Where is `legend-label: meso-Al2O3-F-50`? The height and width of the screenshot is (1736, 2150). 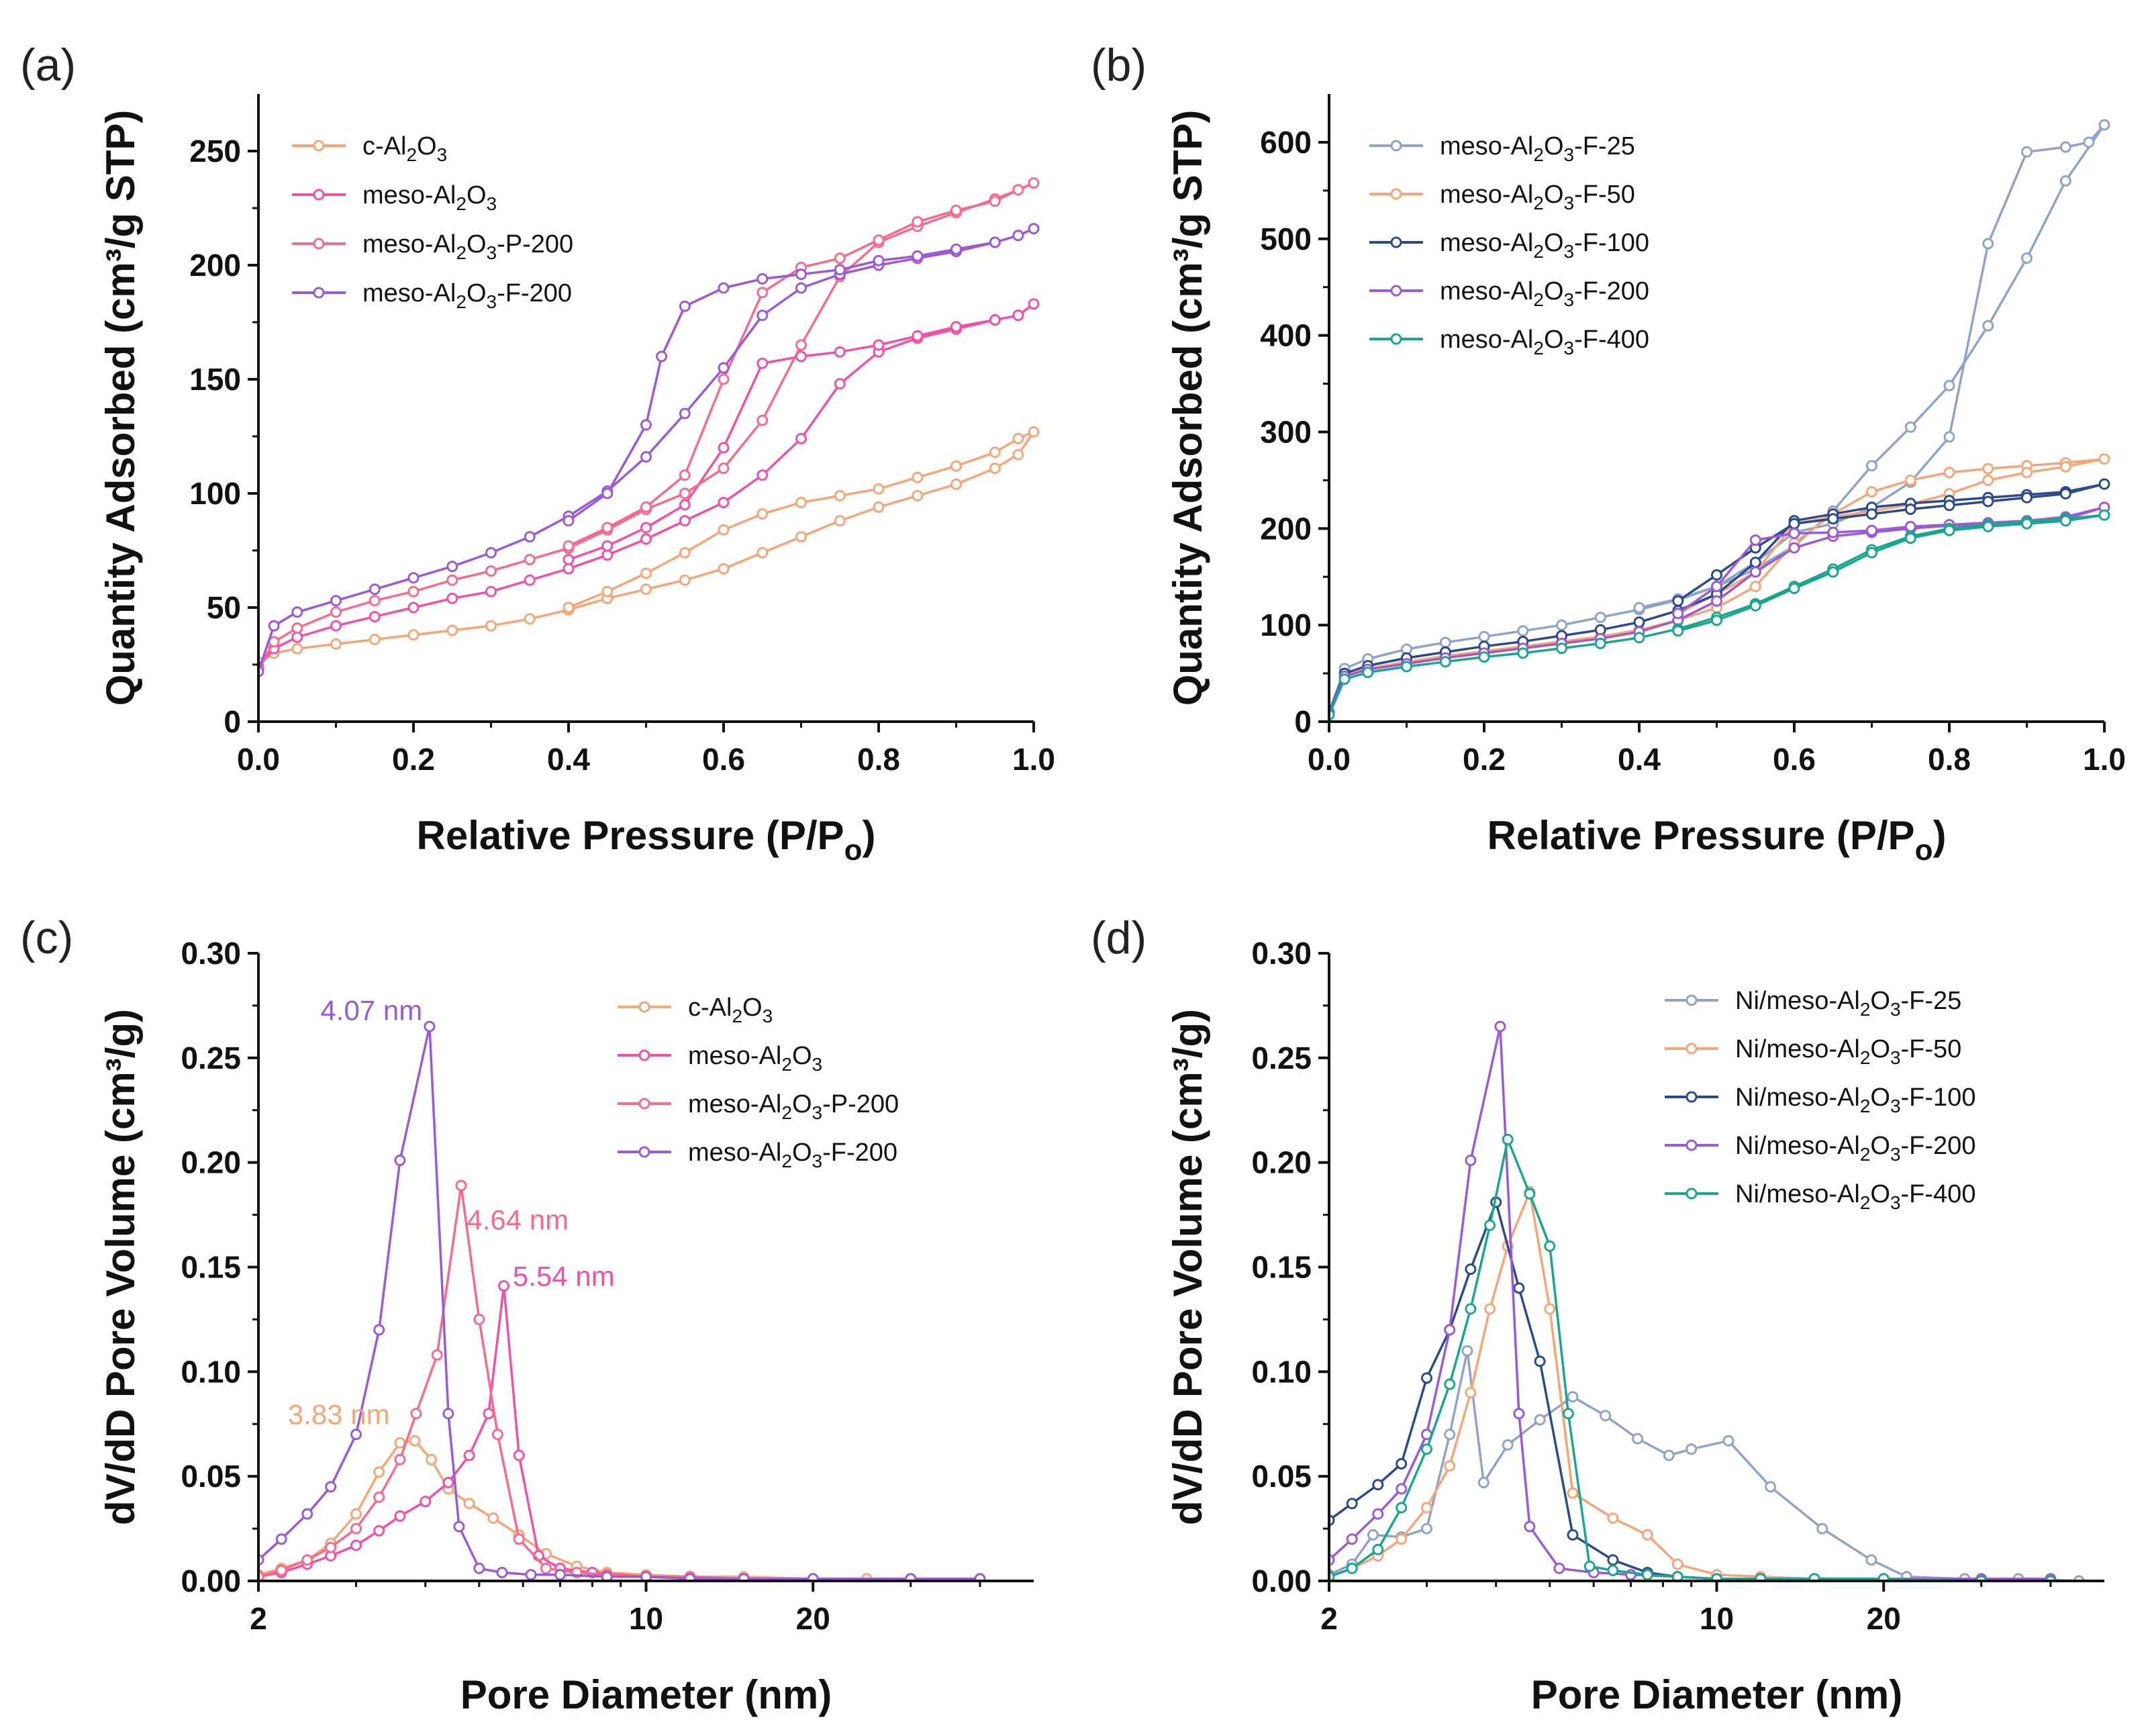 legend-label: meso-Al2O3-F-50 is located at coordinates (1538, 197).